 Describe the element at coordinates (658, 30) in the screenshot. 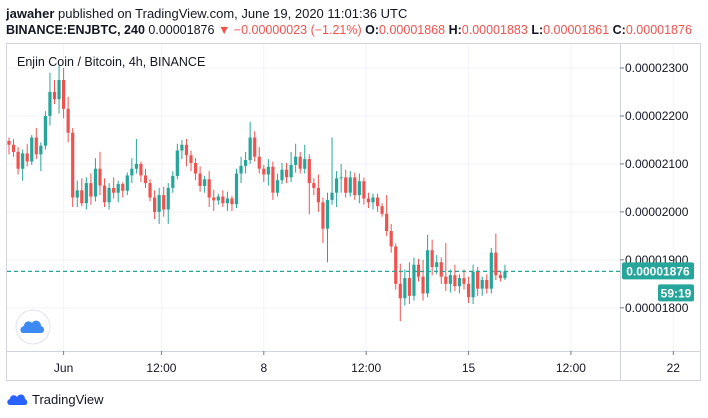

I see `close-value: 0.00001876` at that location.